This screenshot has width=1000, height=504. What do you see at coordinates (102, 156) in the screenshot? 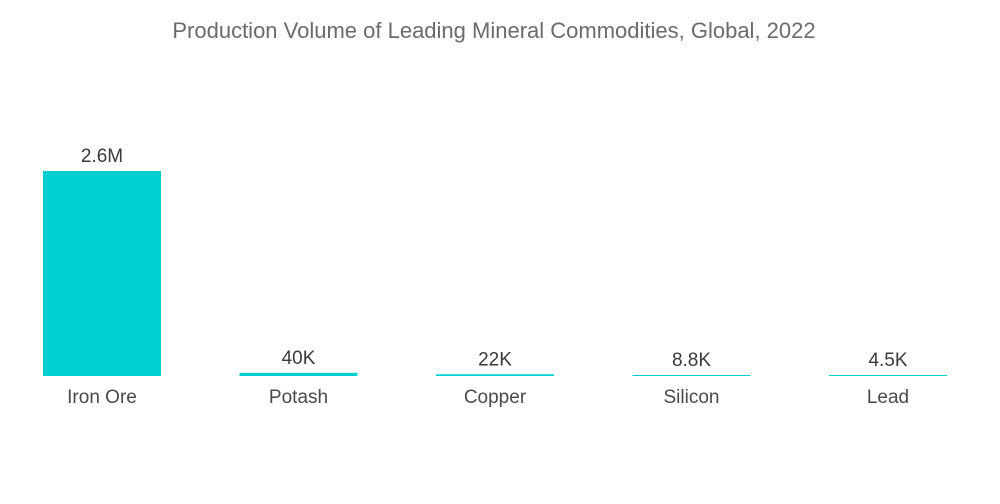
I see `value-label-iron-ore: 2.6M` at bounding box center [102, 156].